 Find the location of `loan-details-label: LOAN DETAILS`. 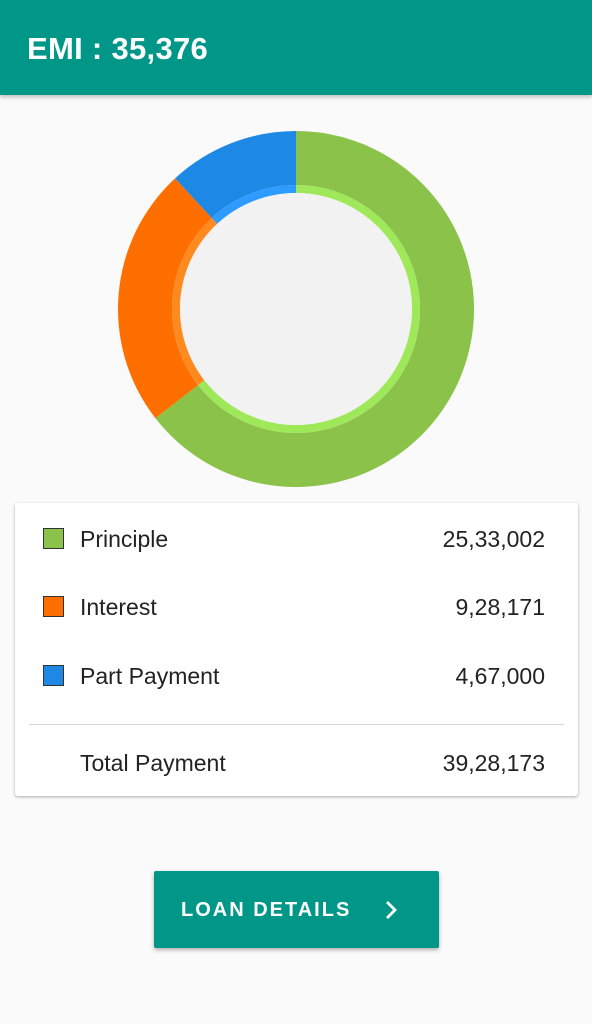

loan-details-label: LOAN DETAILS is located at coordinates (266, 910).